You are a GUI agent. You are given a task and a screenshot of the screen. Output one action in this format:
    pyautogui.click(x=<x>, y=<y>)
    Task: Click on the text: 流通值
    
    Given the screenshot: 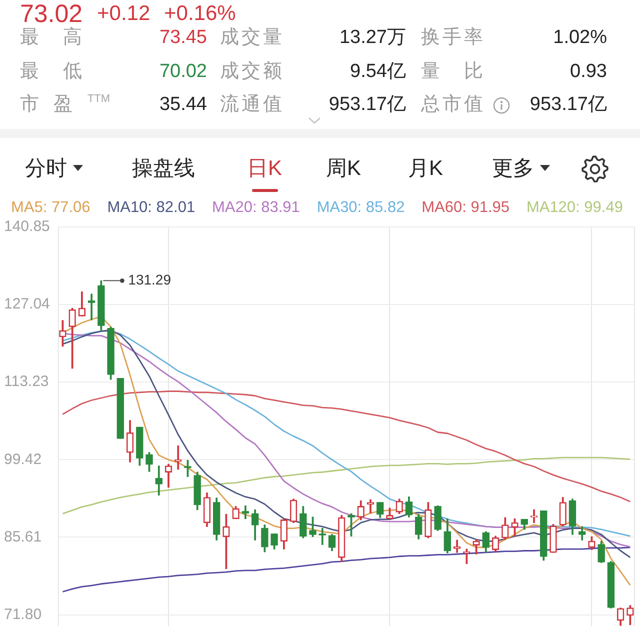 What is the action you would take?
    pyautogui.click(x=251, y=105)
    